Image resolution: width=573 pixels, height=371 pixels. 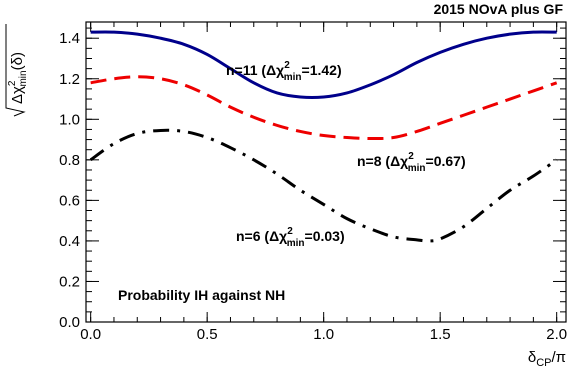 What do you see at coordinates (90, 334) in the screenshot?
I see `x-tick-label: 0.0` at bounding box center [90, 334].